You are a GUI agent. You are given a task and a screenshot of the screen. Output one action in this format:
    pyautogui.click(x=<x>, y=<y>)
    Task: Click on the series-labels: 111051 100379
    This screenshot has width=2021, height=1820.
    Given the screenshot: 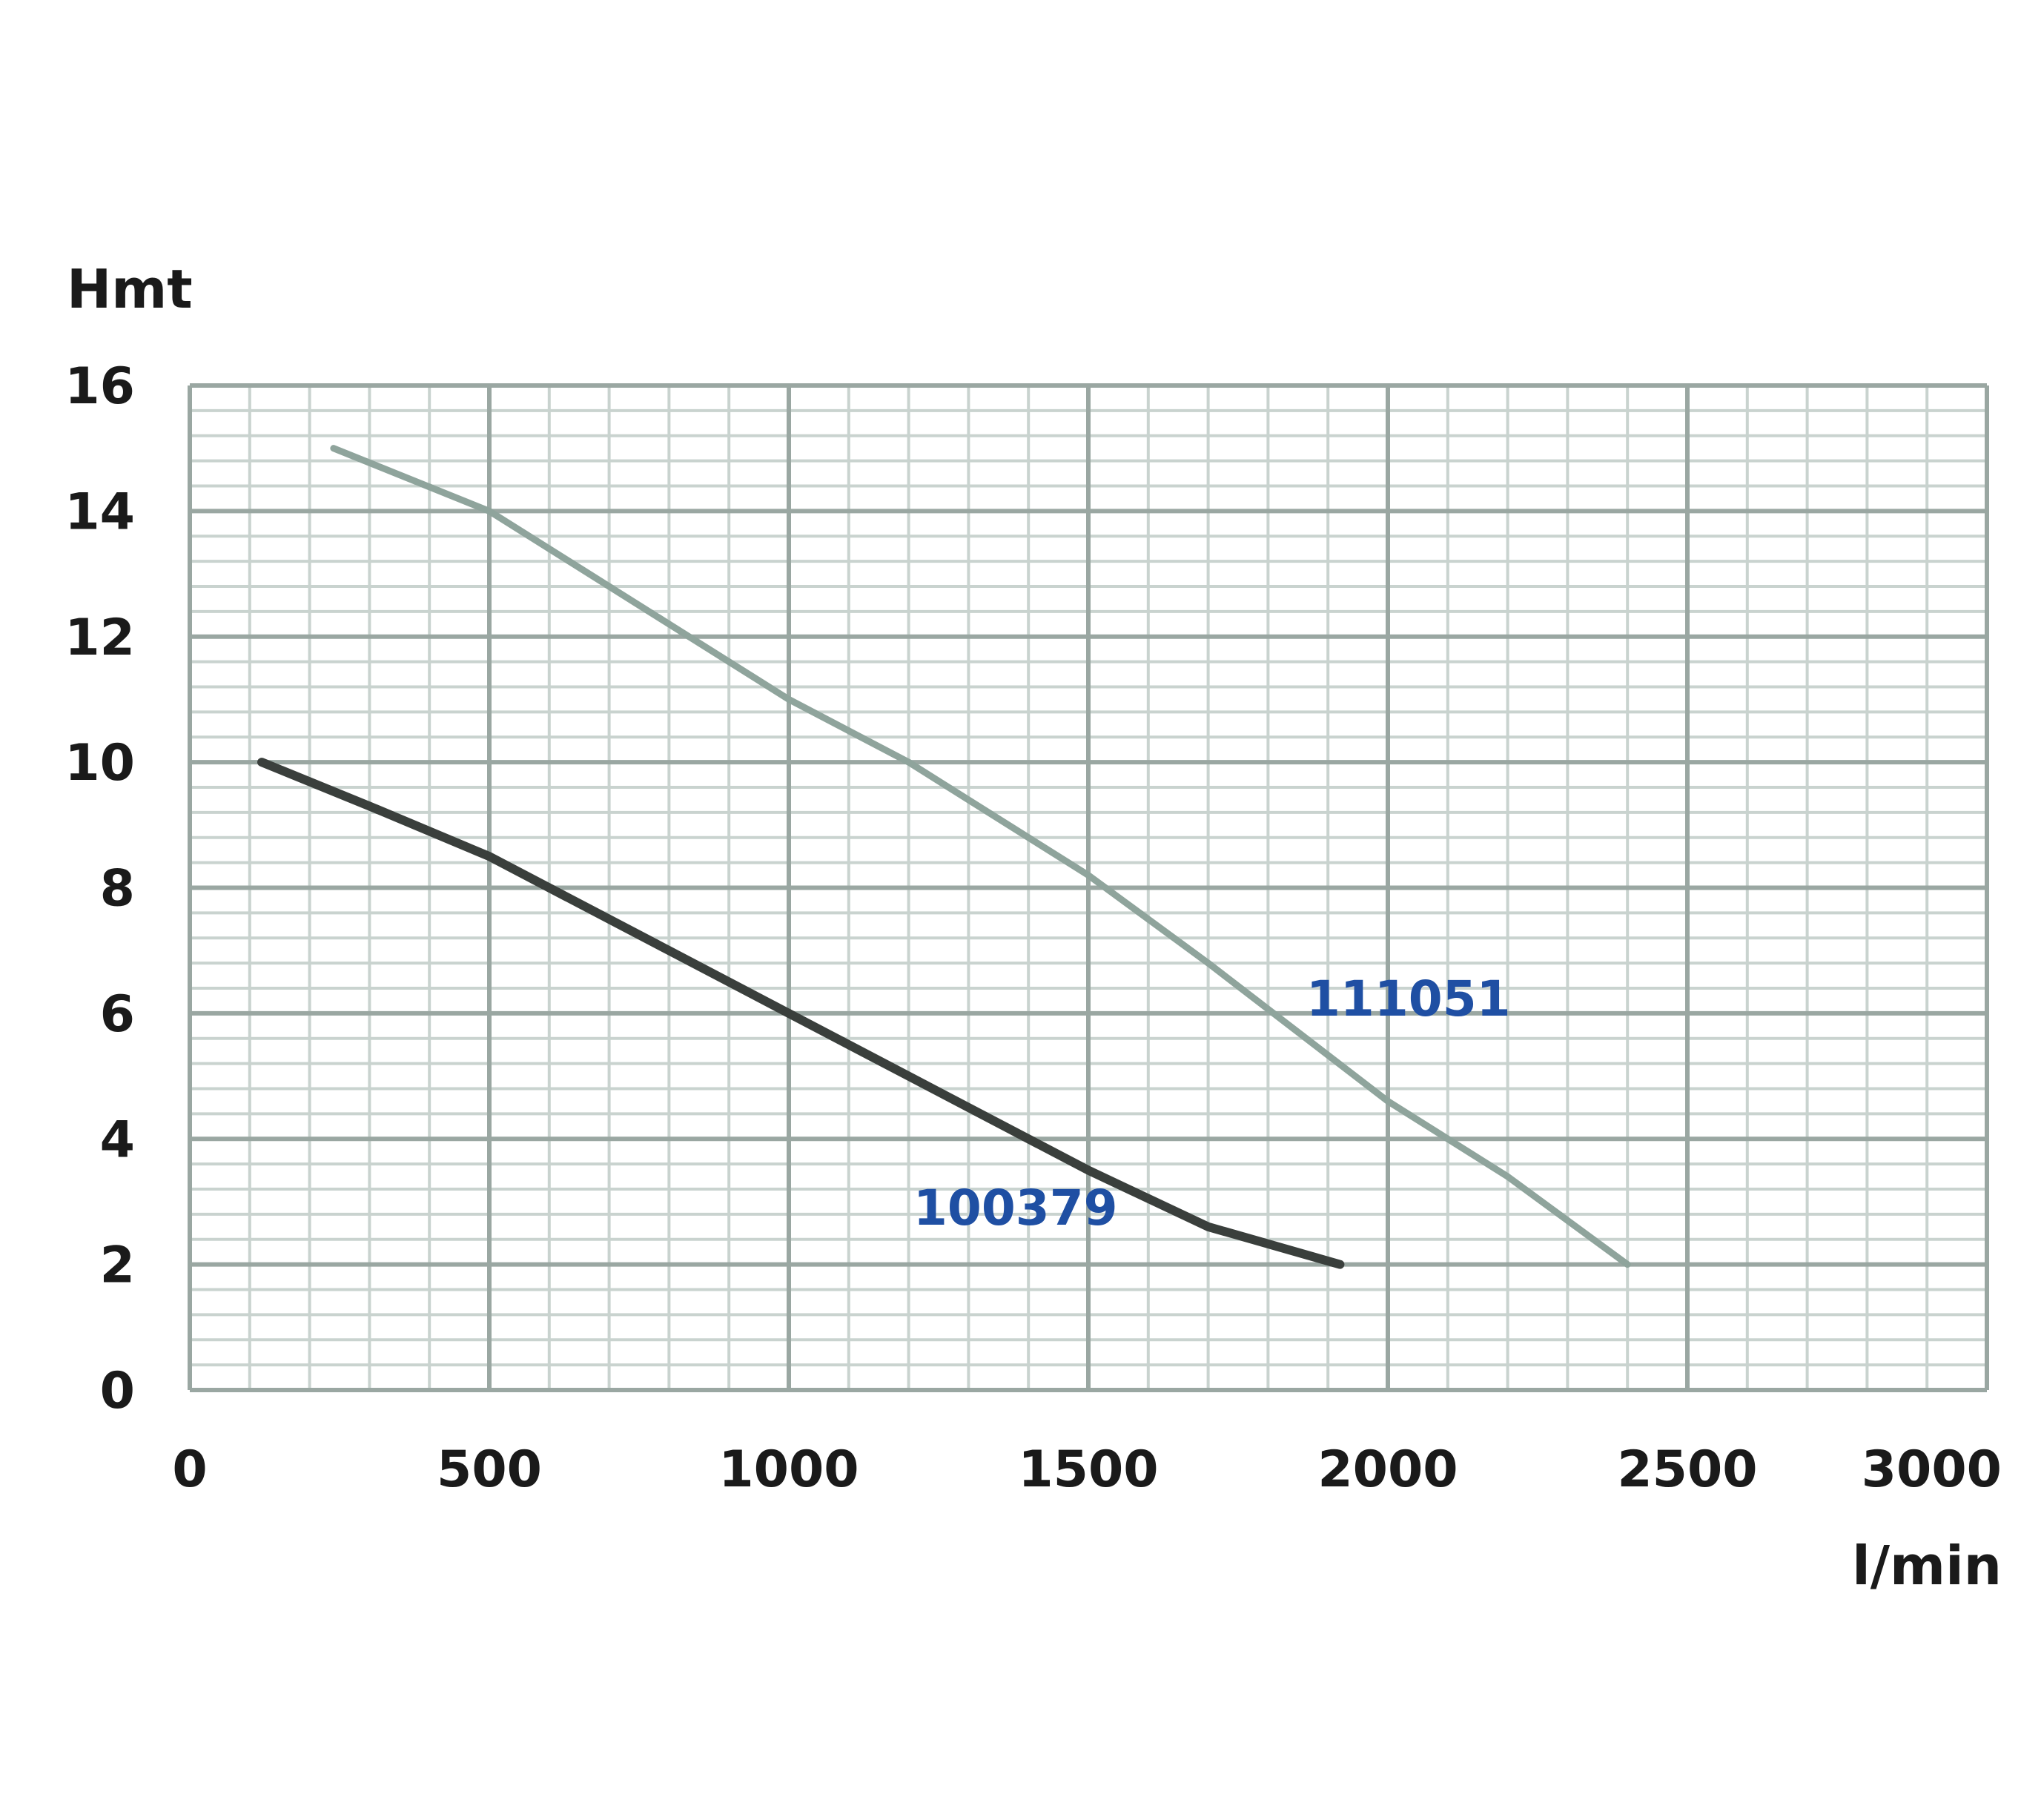 What is the action you would take?
    pyautogui.click(x=1212, y=1103)
    